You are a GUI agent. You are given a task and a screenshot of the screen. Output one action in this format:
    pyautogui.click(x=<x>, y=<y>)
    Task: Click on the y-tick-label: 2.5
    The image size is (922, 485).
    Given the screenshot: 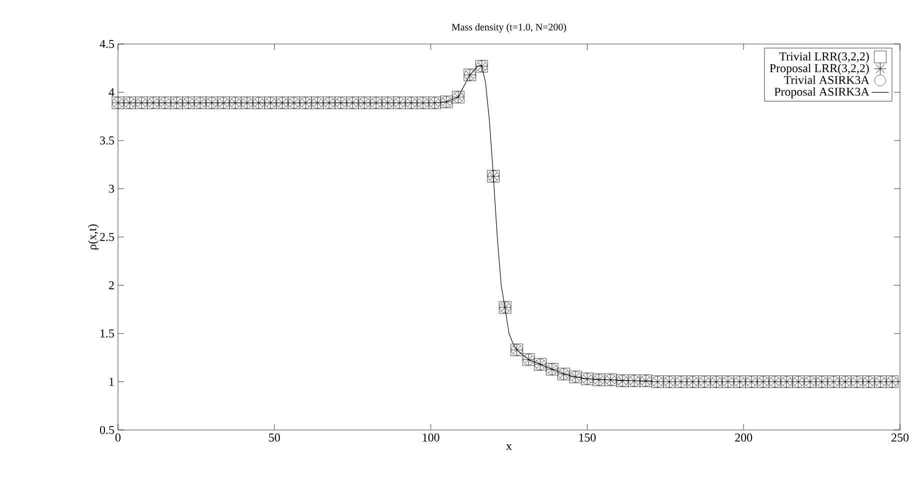 What is the action you would take?
    pyautogui.click(x=107, y=237)
    